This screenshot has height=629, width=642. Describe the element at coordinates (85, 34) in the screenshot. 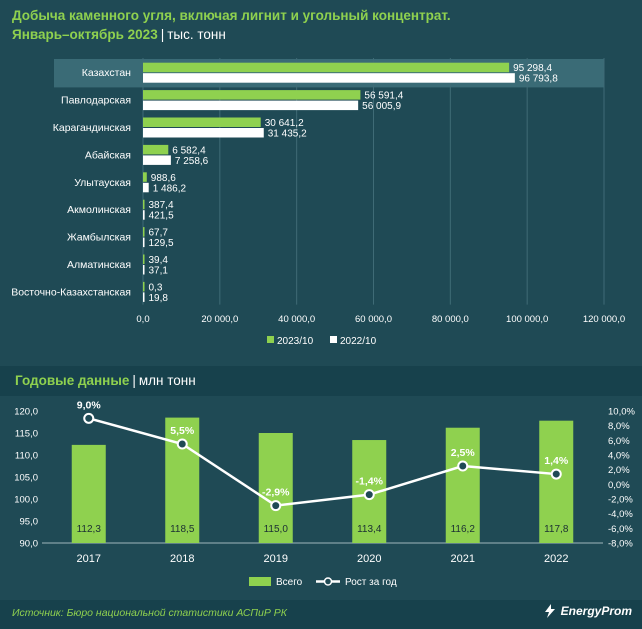

I see `title-period: Январь–октябрь 2023` at that location.